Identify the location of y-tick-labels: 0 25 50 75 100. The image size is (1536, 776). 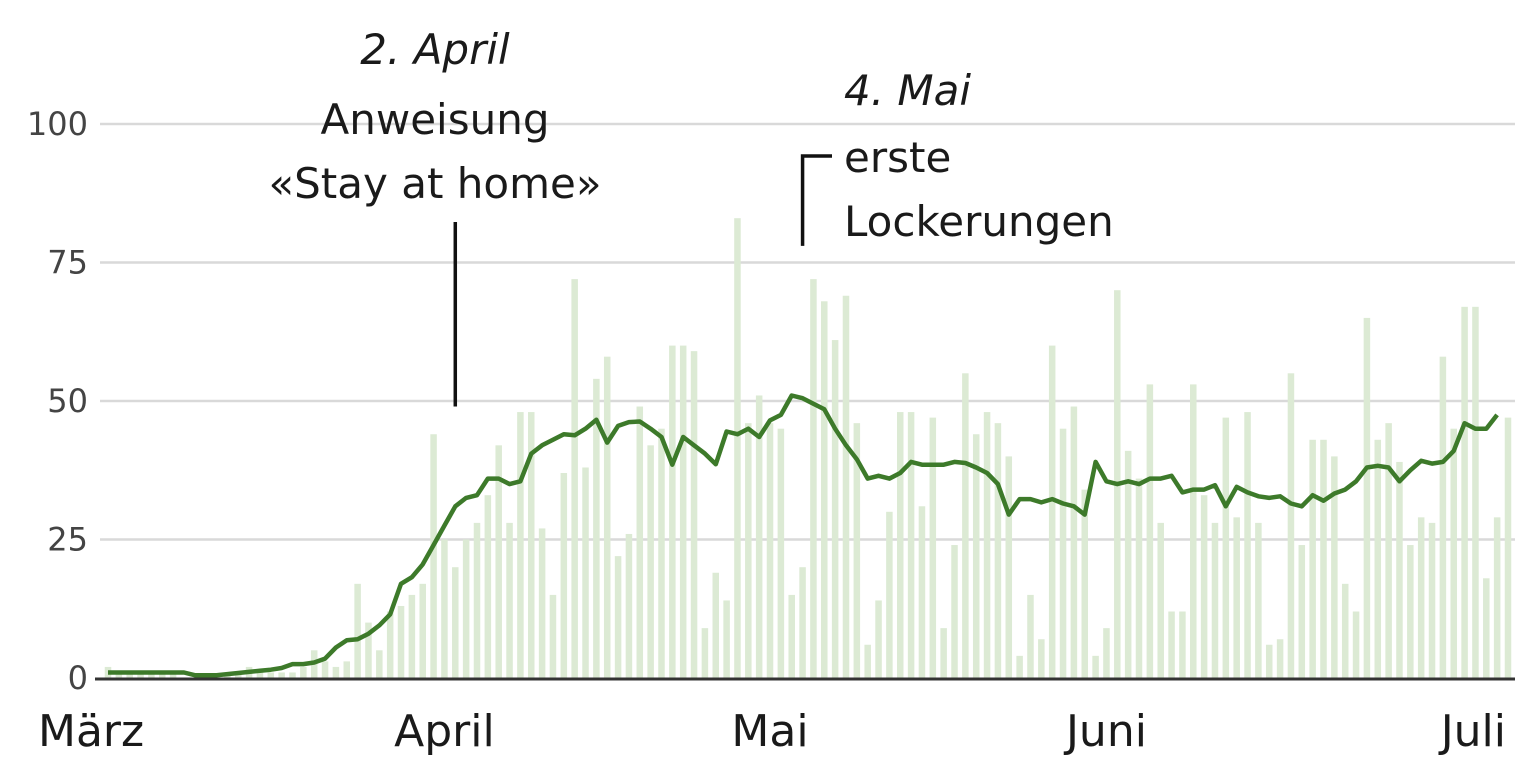
(57, 401).